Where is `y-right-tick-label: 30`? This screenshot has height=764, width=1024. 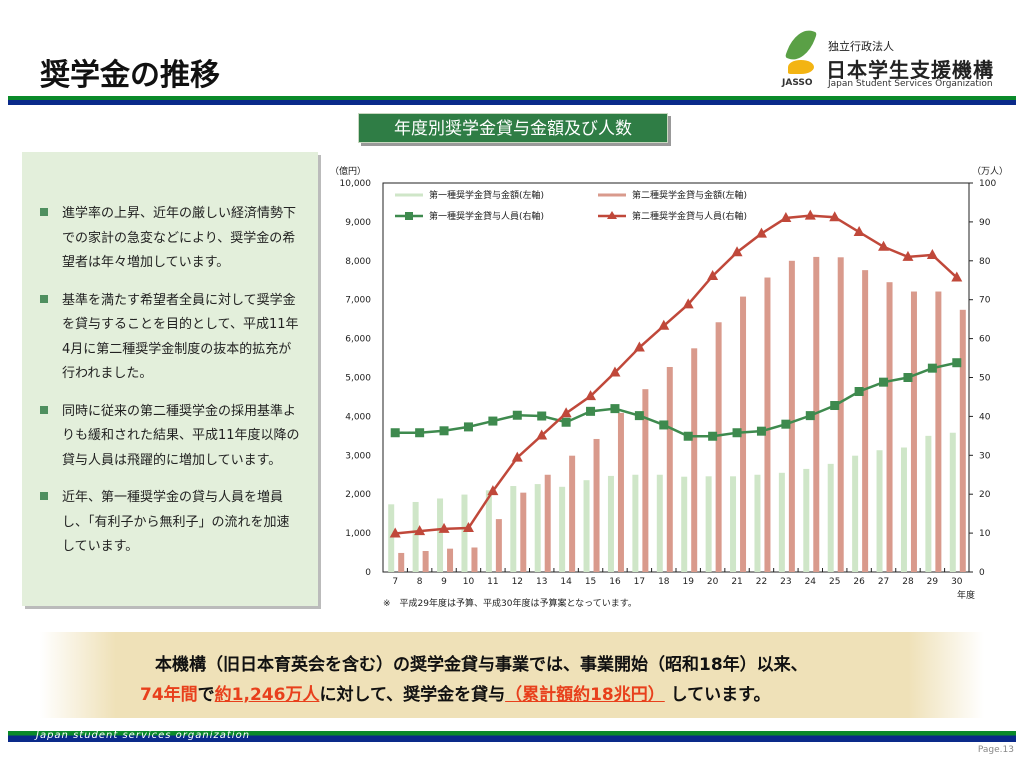
y-right-tick-label: 30 is located at coordinates (985, 456).